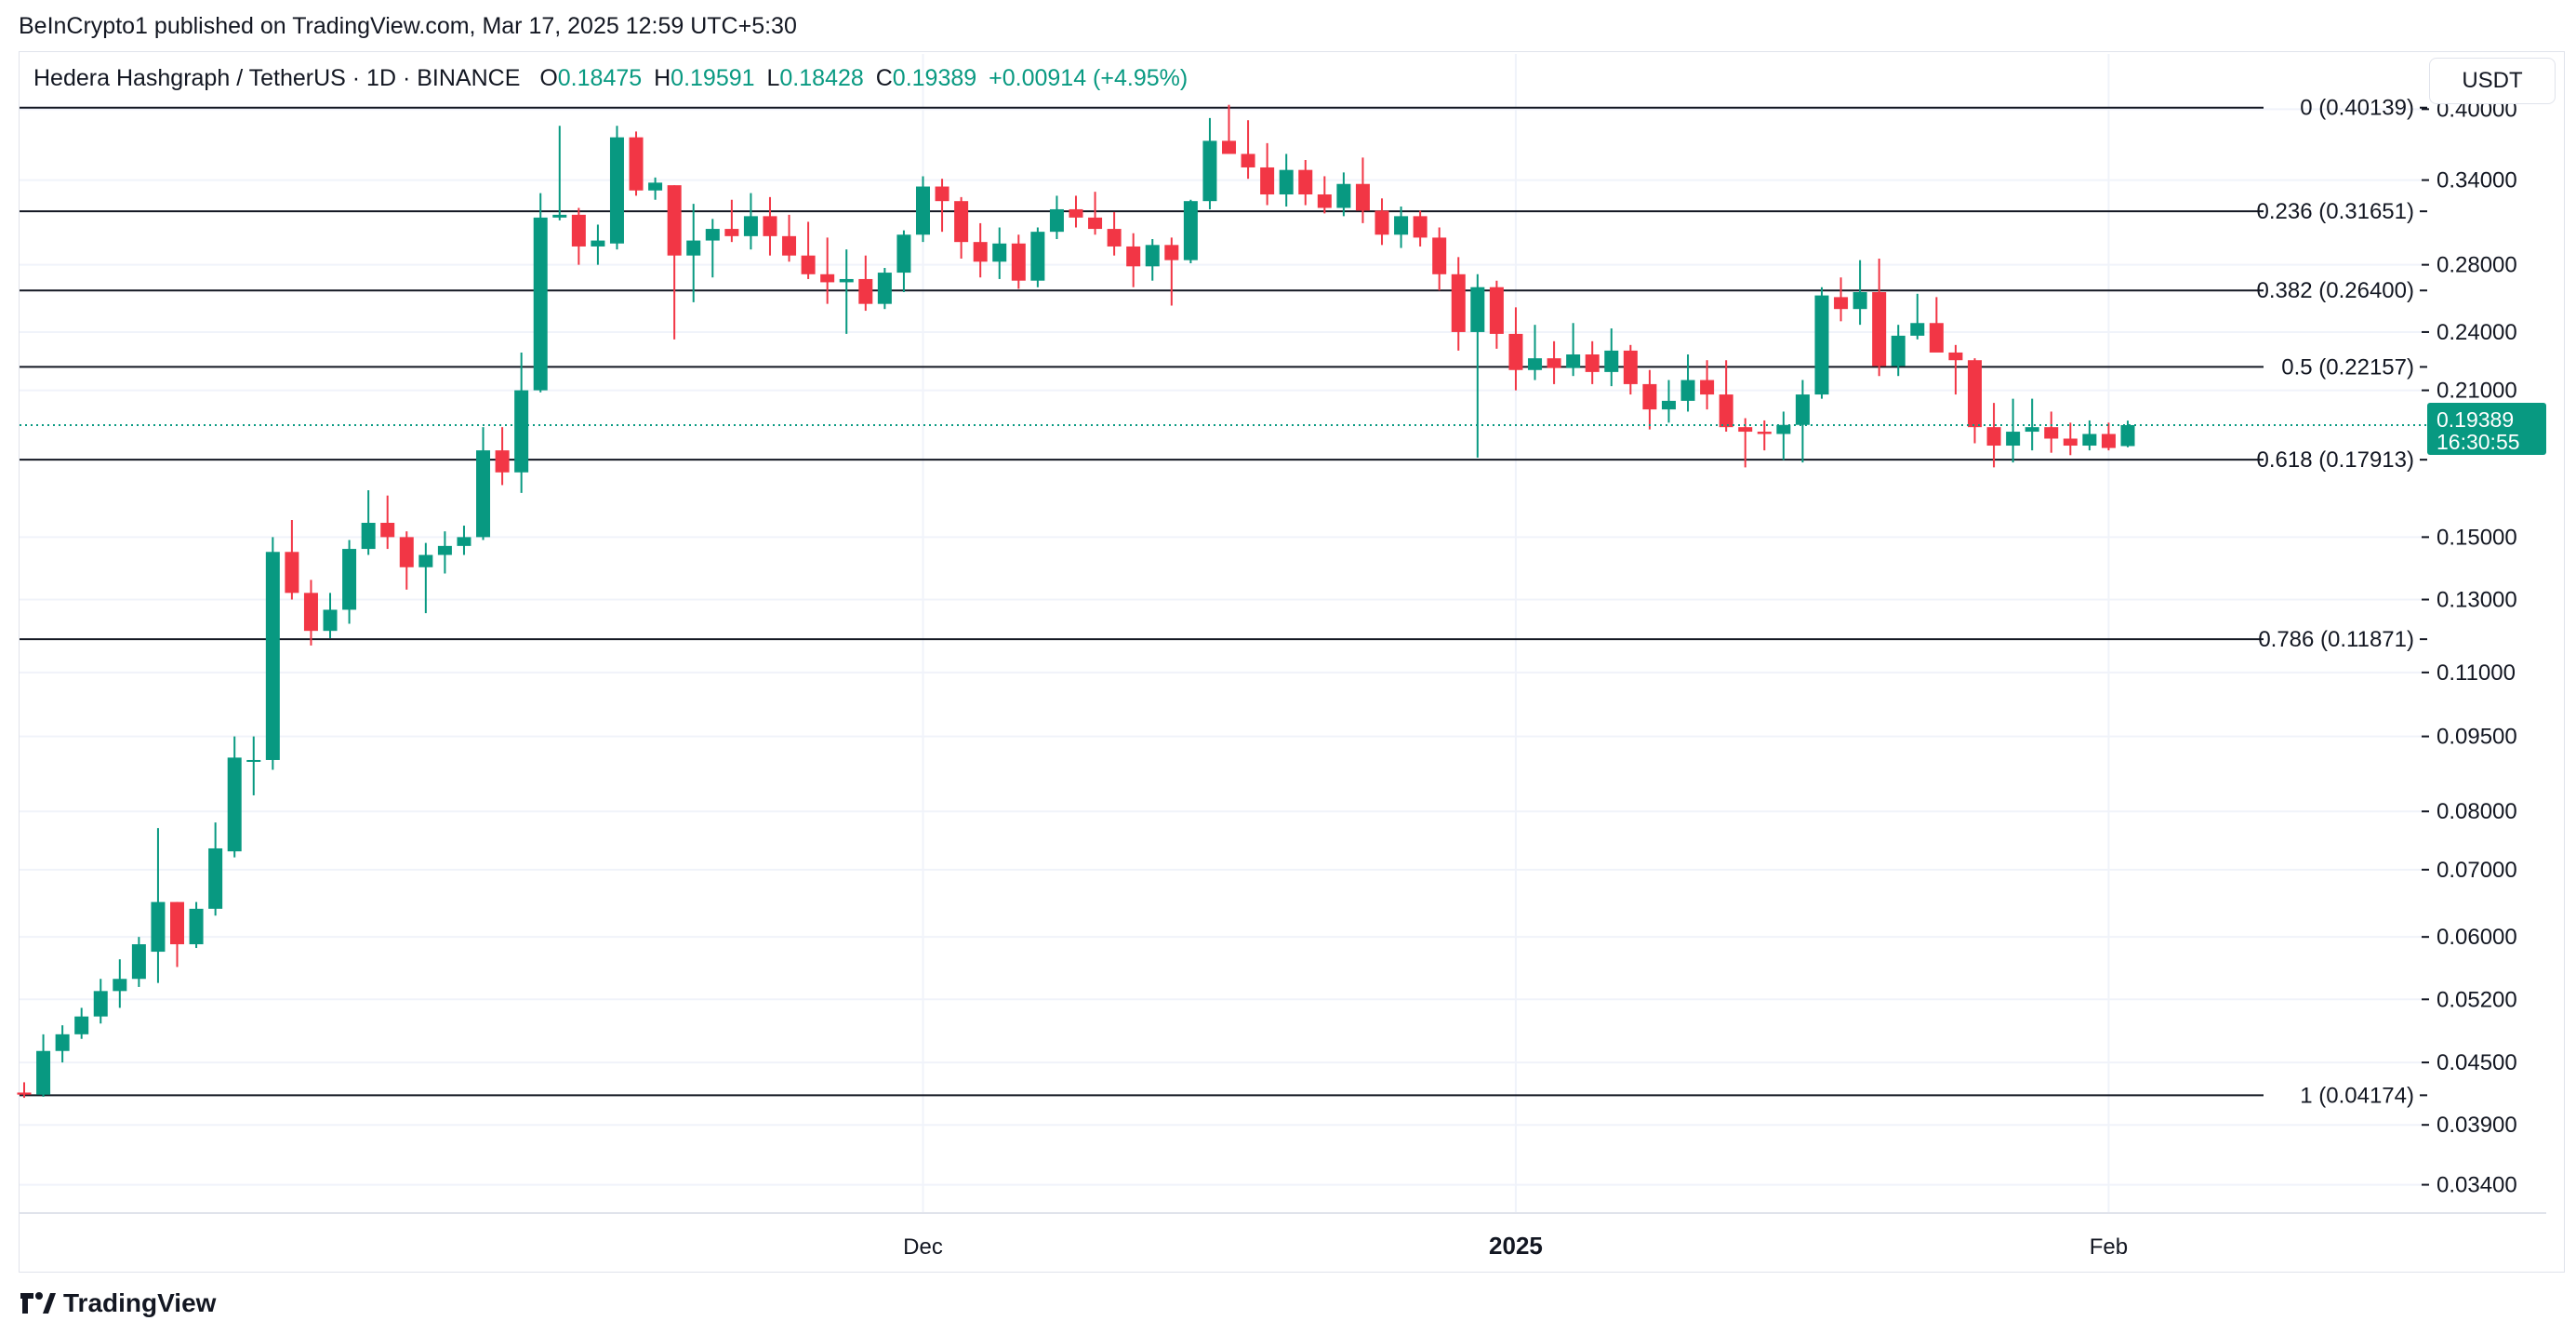 The height and width of the screenshot is (1334, 2576). I want to click on fib-level-label: 0.618 (0.17913), so click(2335, 460).